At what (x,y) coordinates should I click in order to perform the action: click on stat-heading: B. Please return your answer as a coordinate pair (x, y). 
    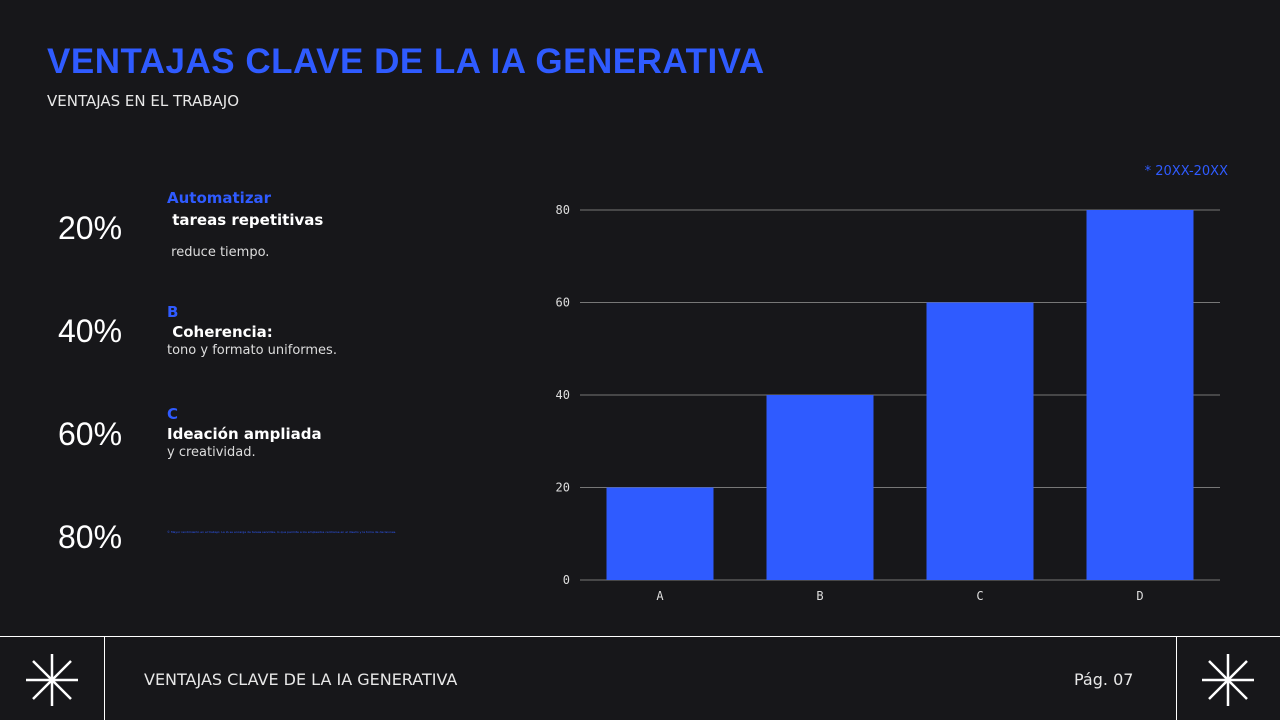
    Looking at the image, I should click on (173, 312).